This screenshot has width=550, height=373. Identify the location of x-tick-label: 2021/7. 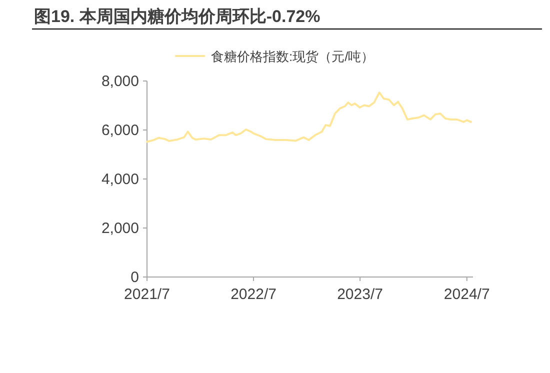
(147, 294).